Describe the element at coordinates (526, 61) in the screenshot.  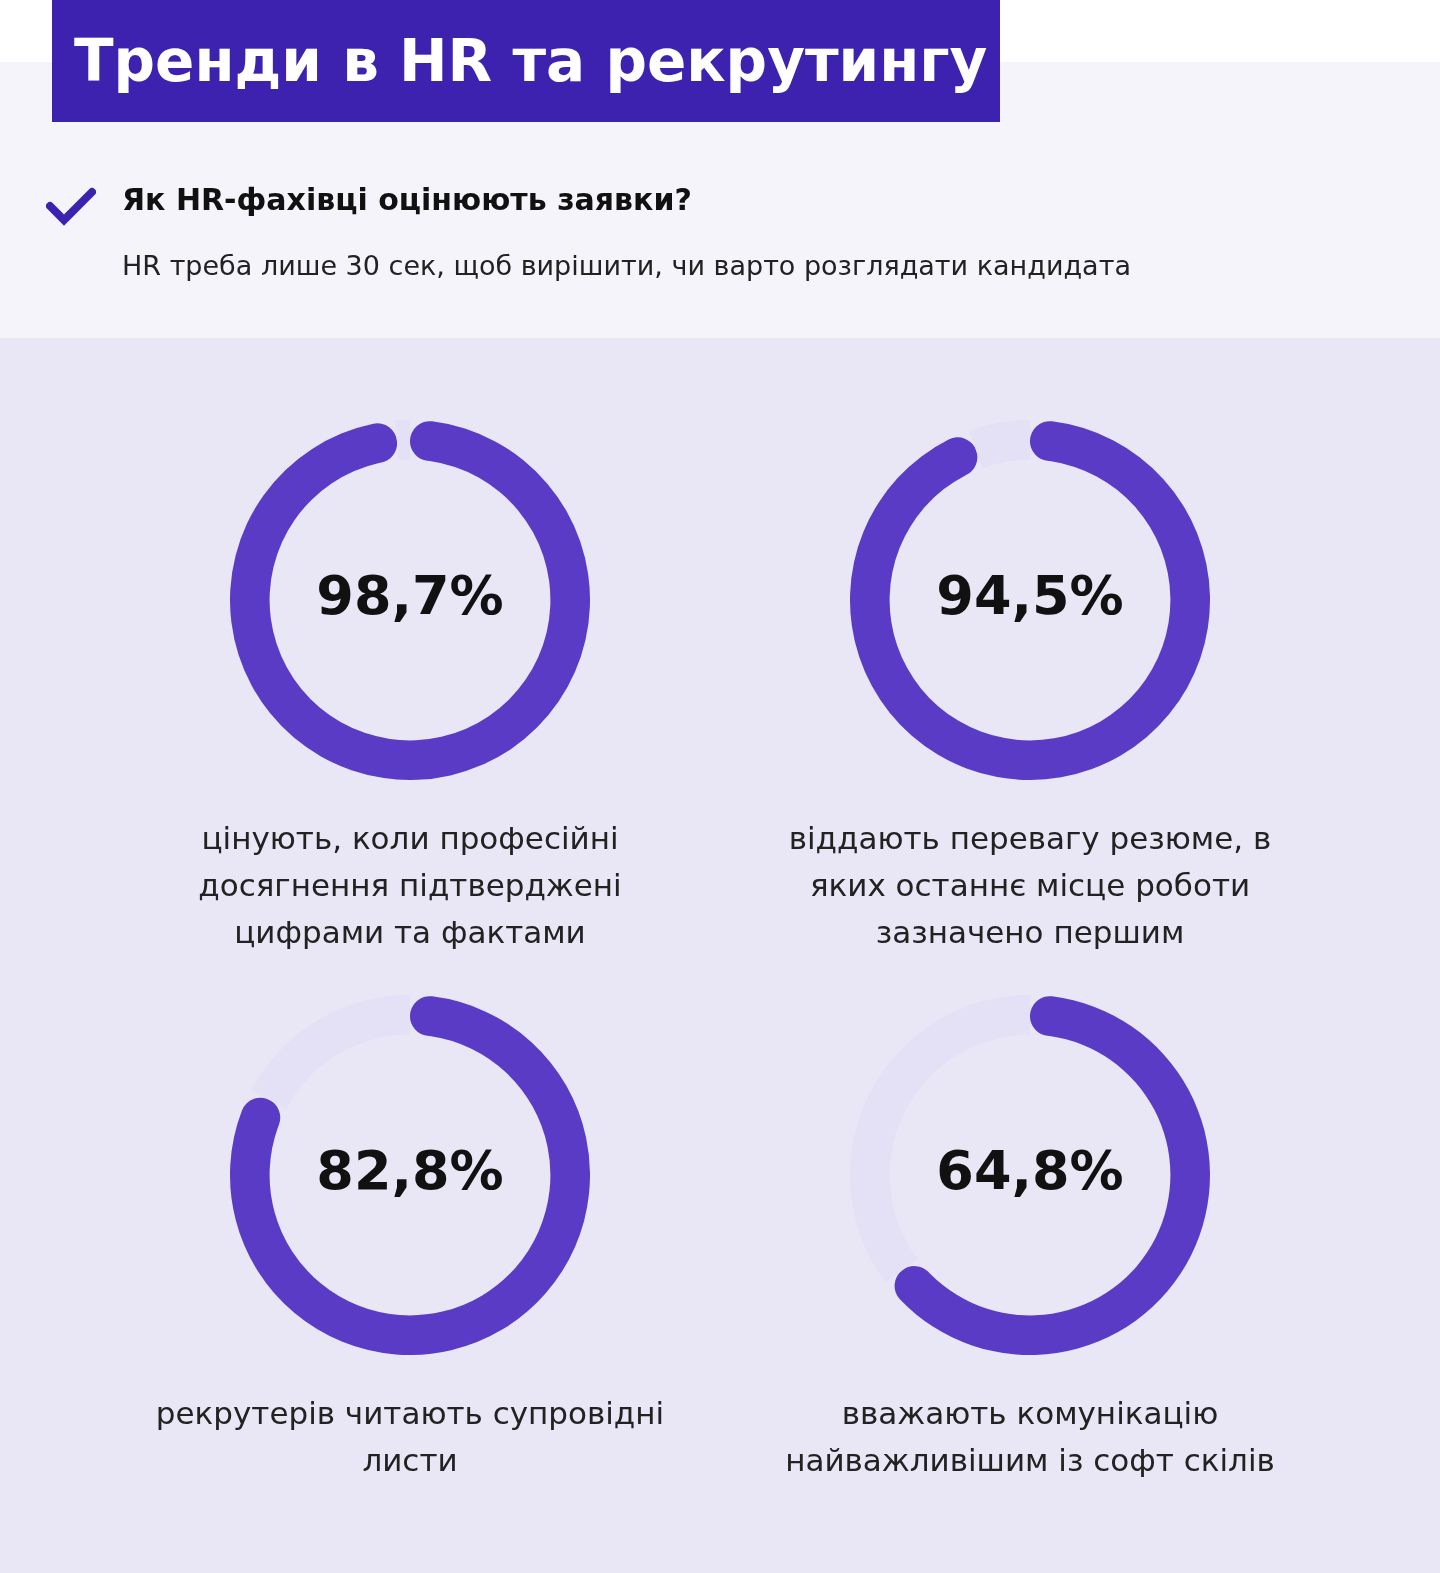
I see `text: Тренди в HR та рекрутингу` at that location.